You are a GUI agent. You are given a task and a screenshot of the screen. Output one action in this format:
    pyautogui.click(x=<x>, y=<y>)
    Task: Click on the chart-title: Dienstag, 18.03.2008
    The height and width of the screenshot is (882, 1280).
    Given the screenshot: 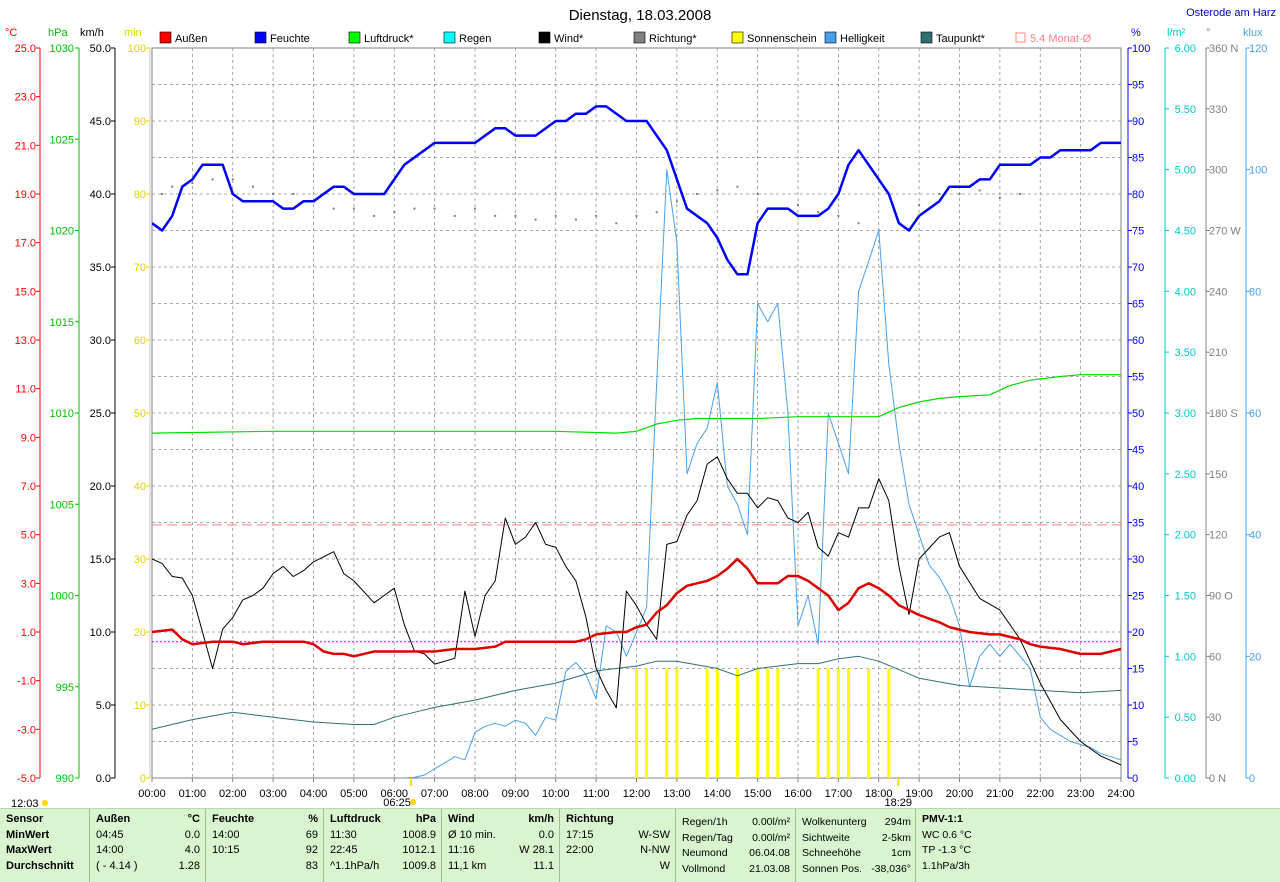 What is the action you would take?
    pyautogui.click(x=640, y=15)
    